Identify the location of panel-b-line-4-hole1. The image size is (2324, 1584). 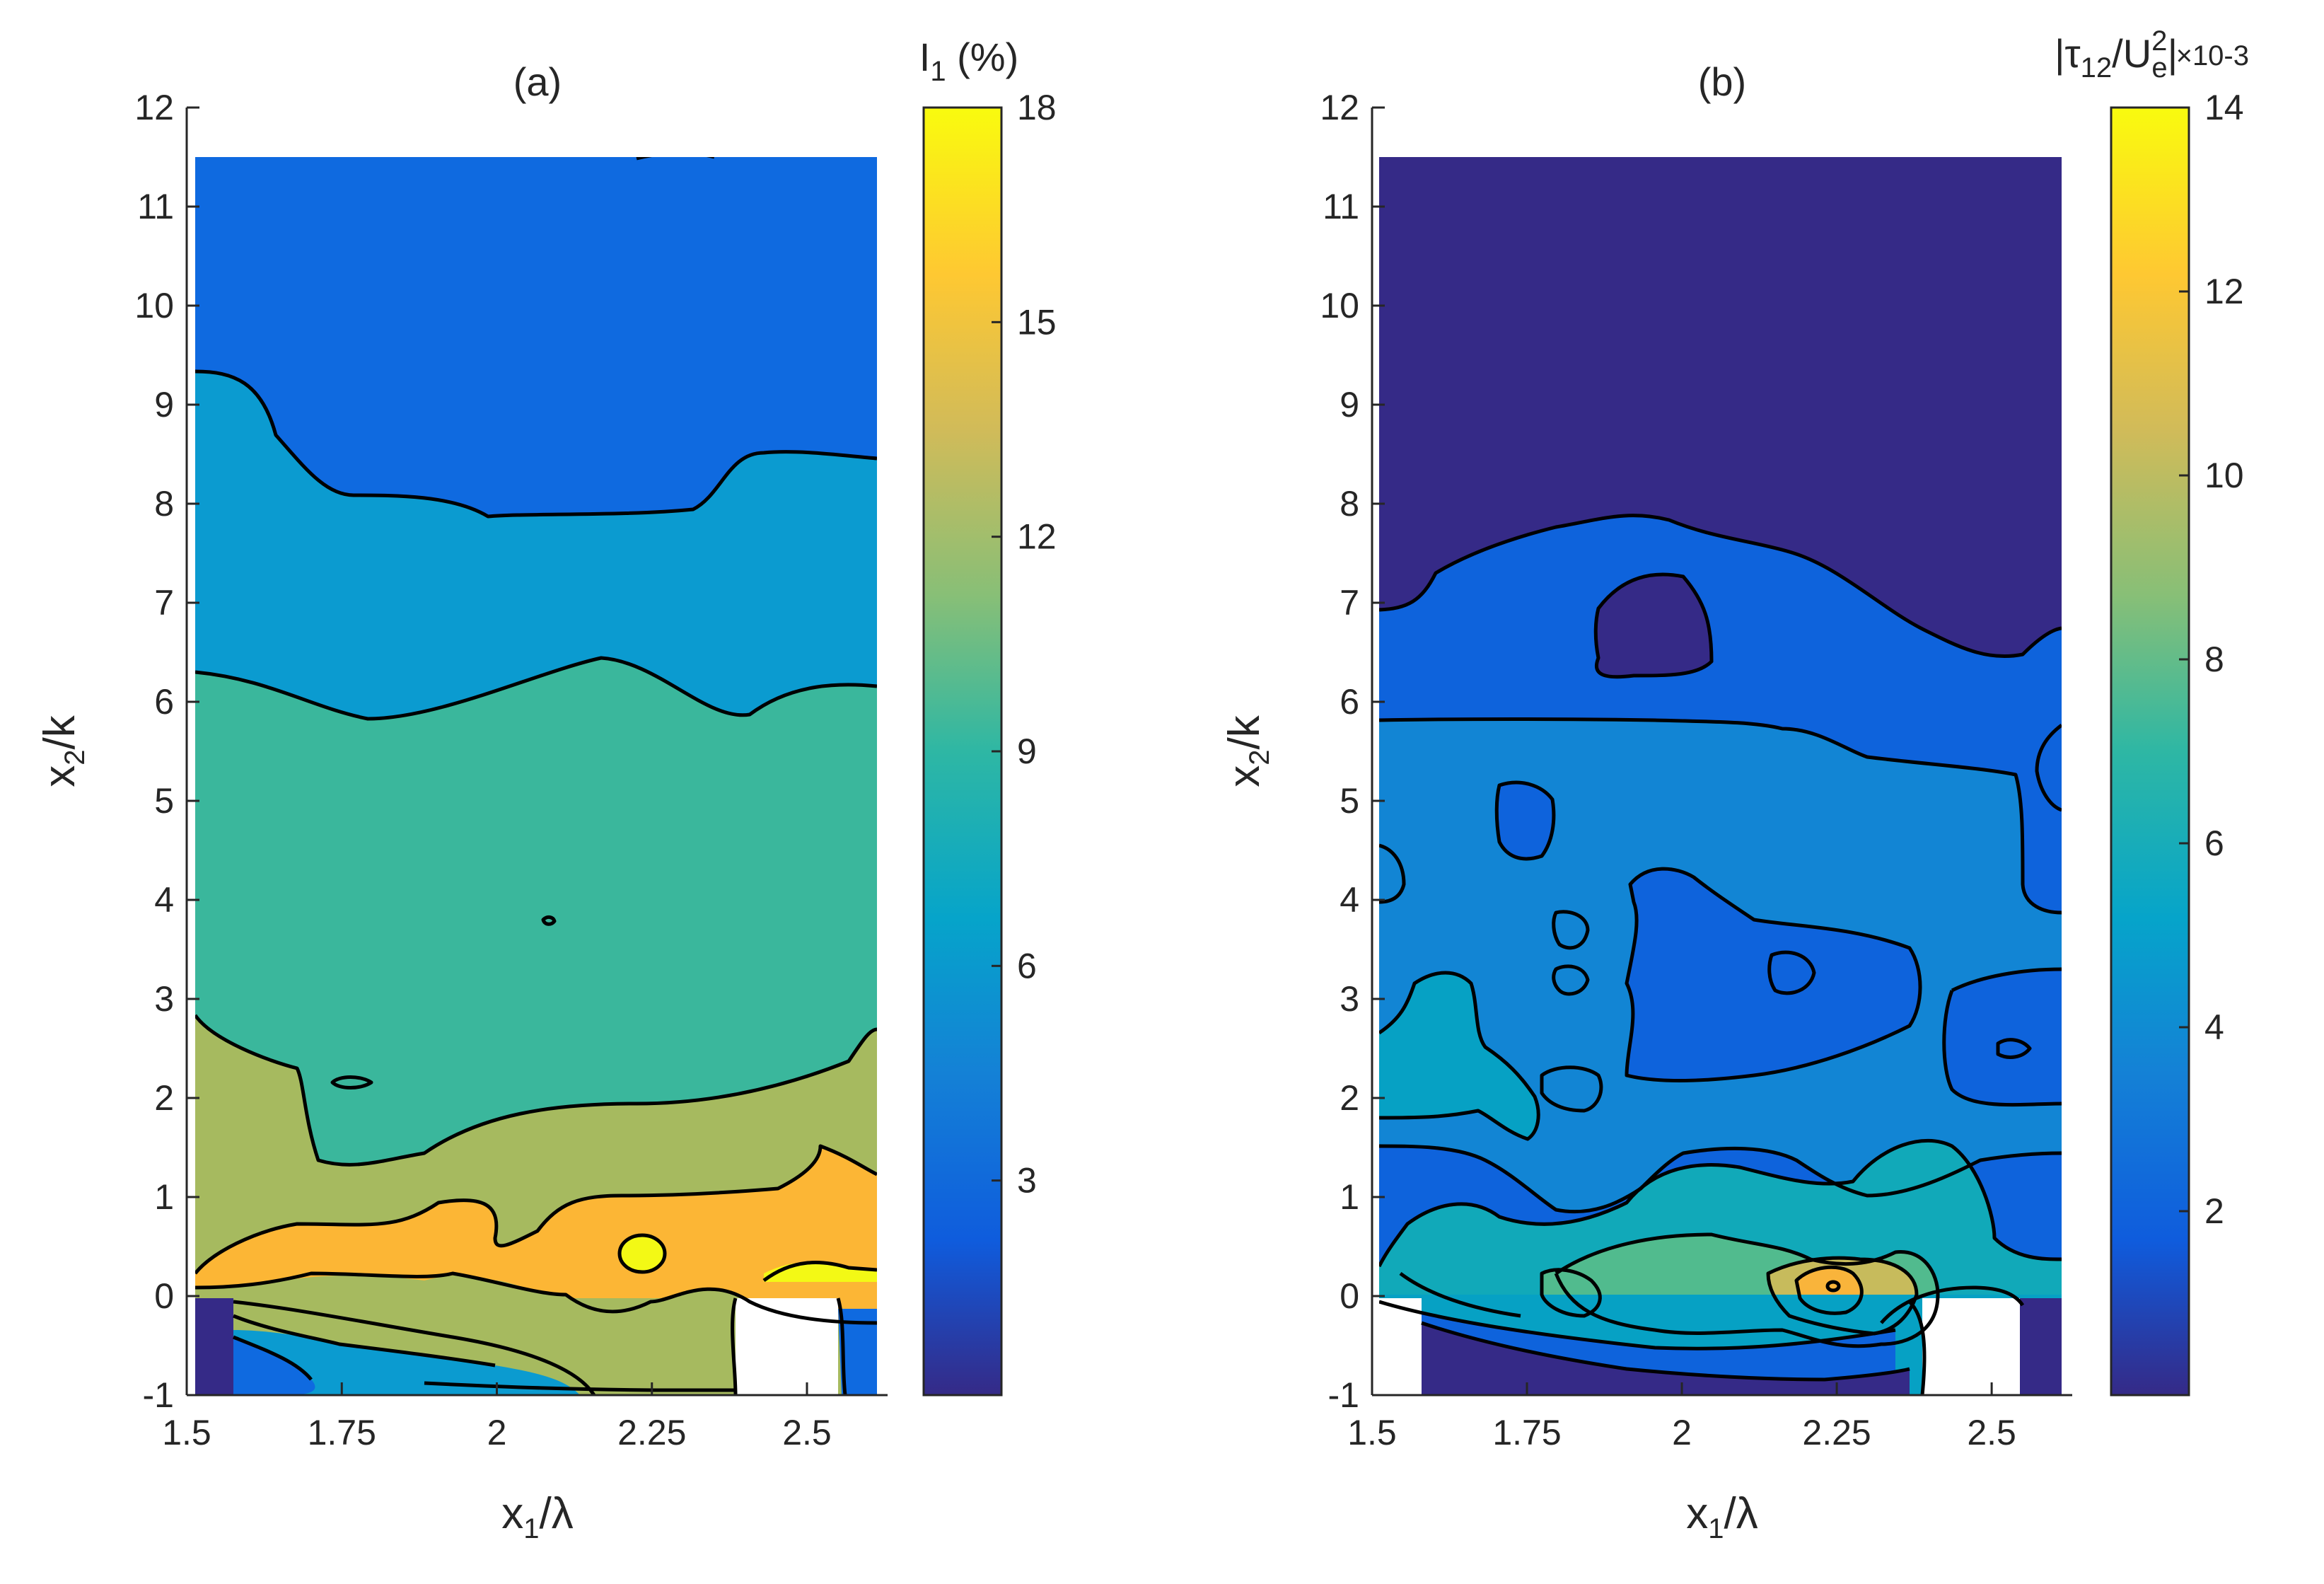
(1773, 974).